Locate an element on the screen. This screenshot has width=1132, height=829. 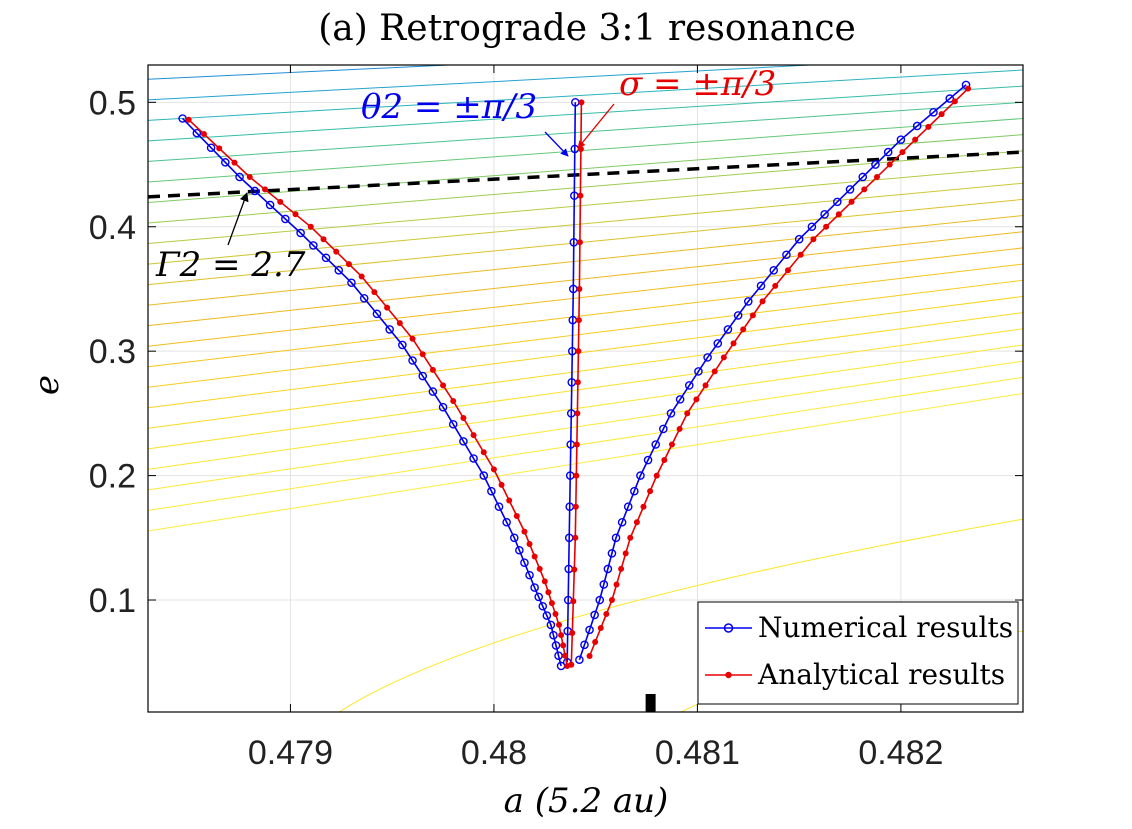
x-tick-label: 0.481 is located at coordinates (697, 753).